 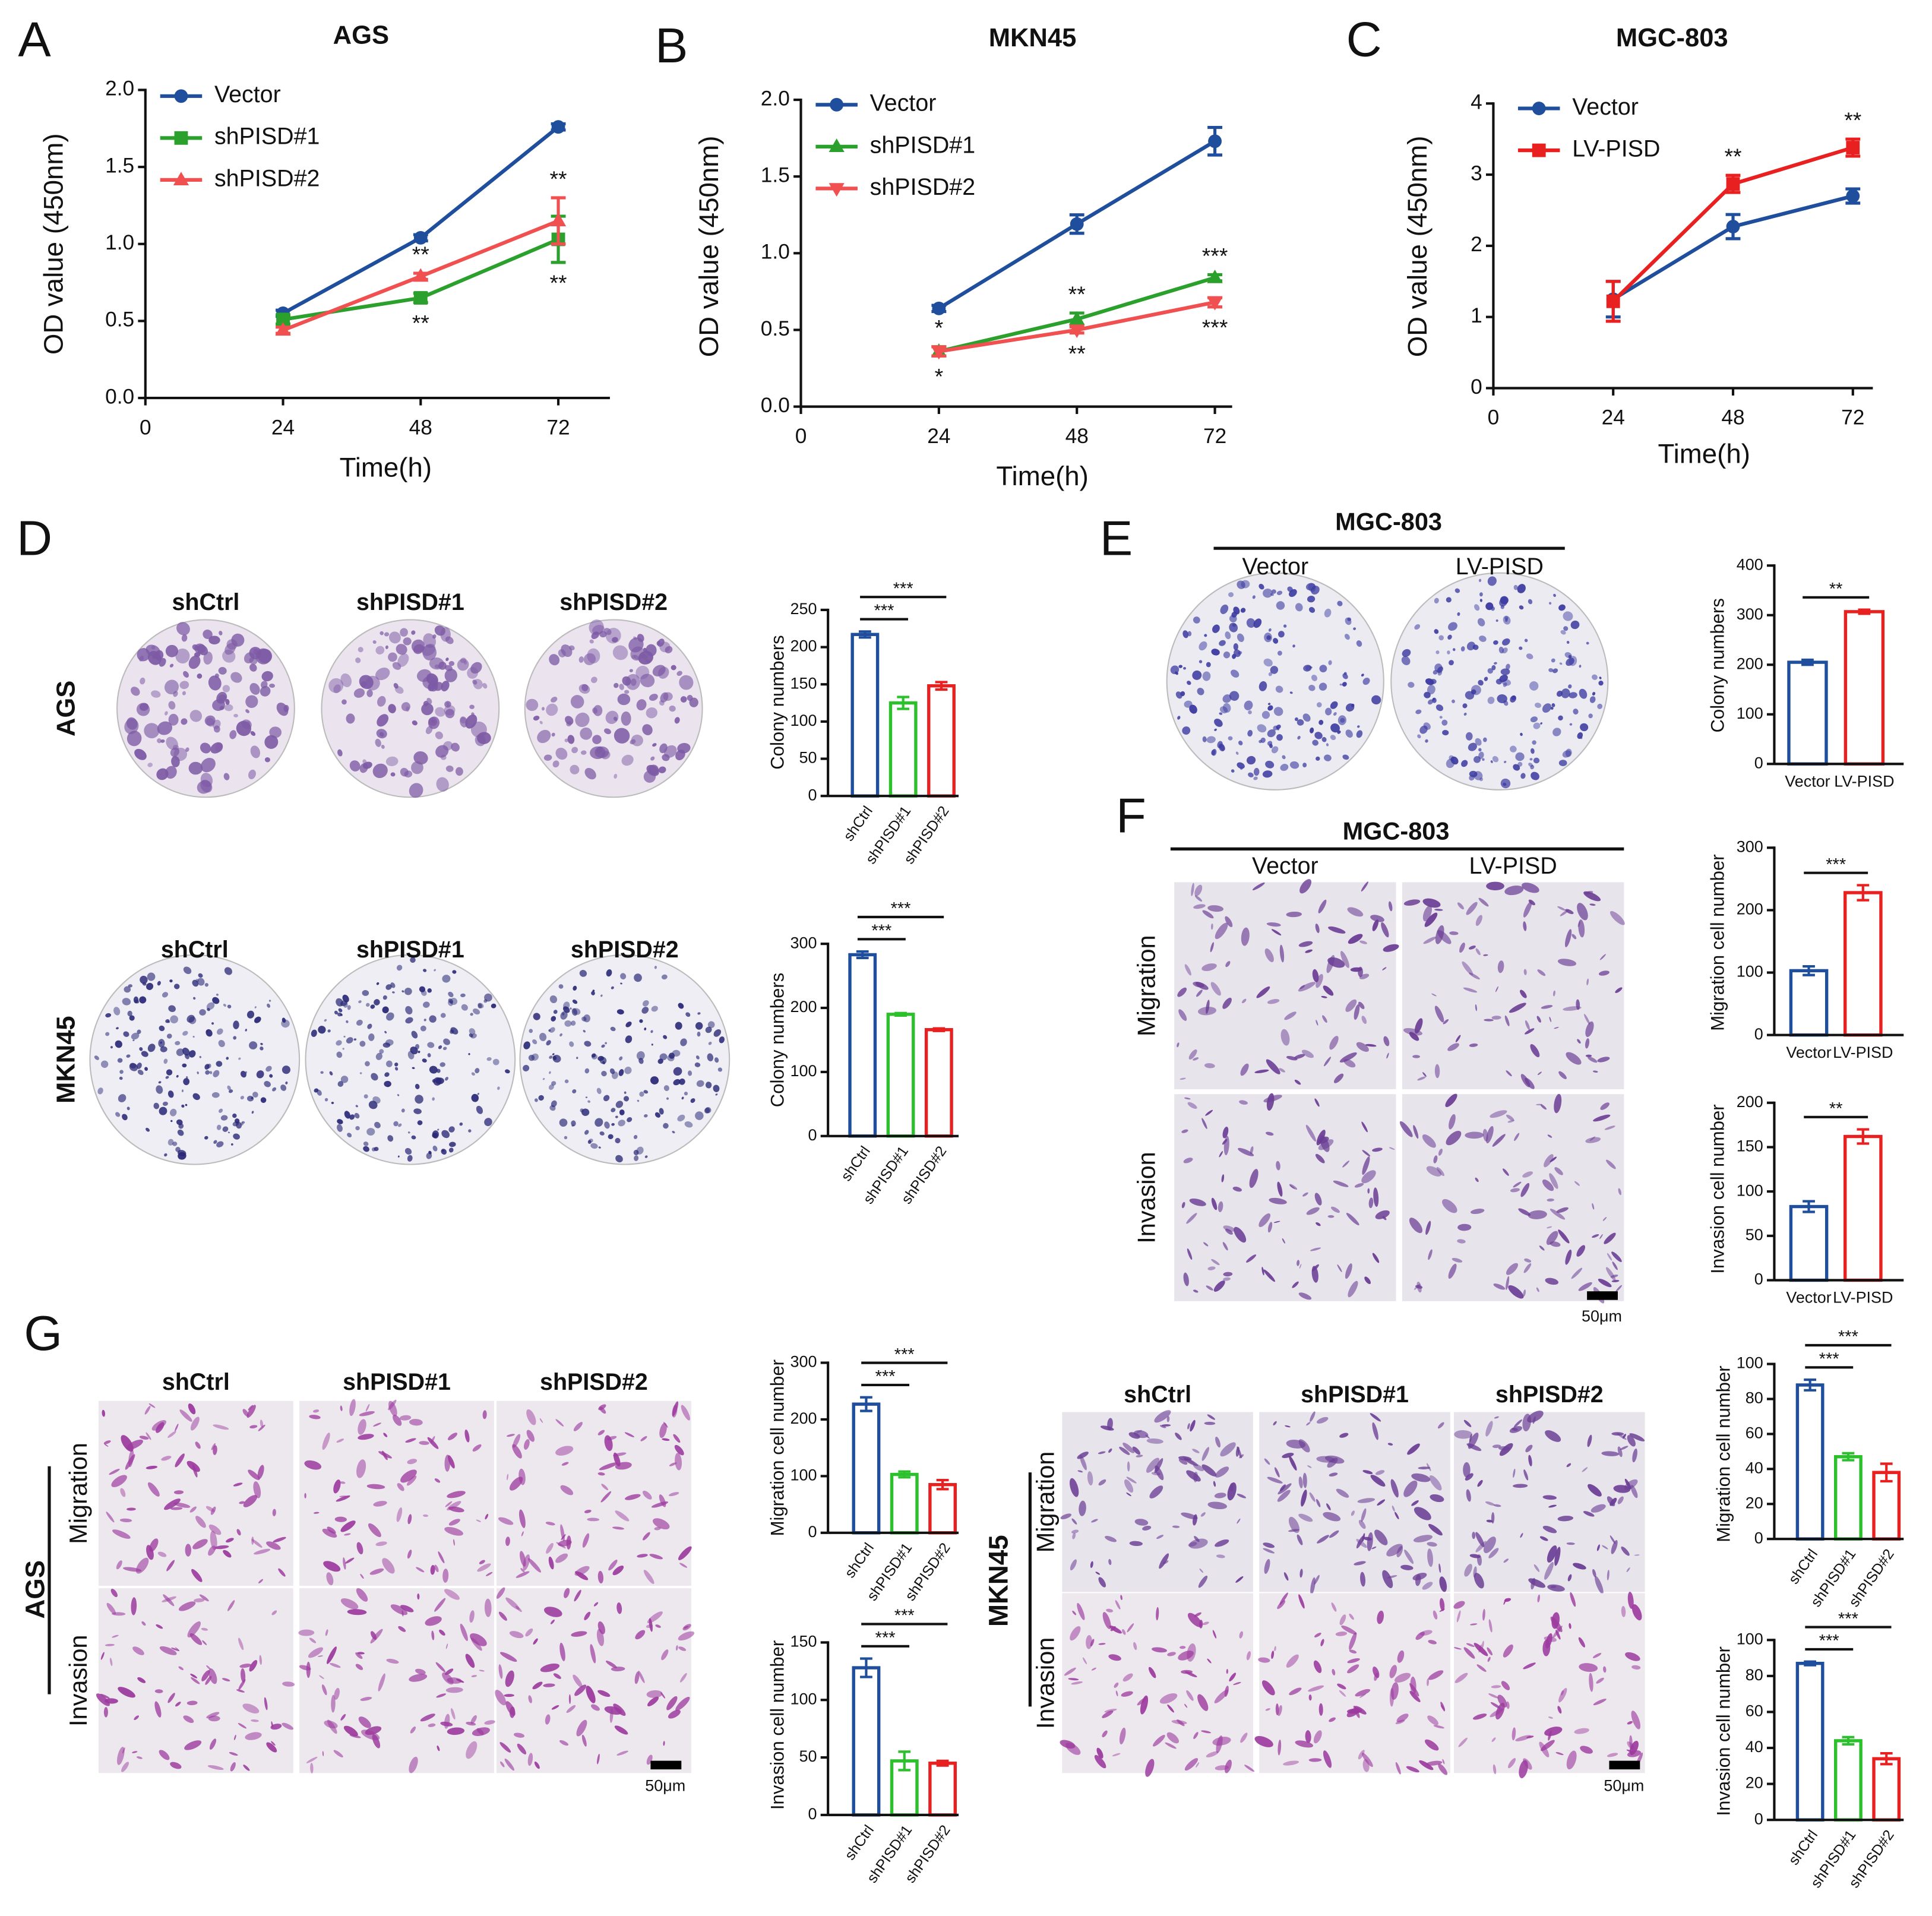 What do you see at coordinates (885, 1638) in the screenshot?
I see `significance: ***` at bounding box center [885, 1638].